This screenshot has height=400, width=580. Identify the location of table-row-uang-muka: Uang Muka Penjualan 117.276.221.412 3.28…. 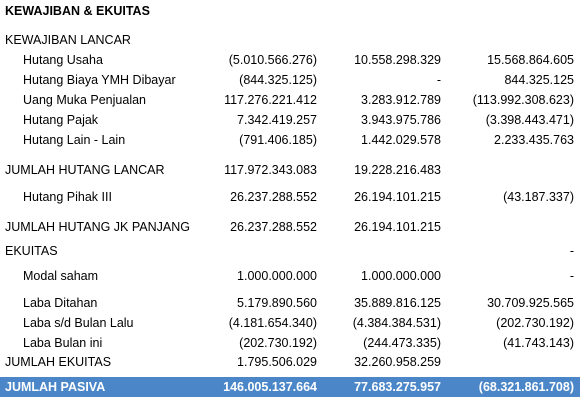
(290, 100).